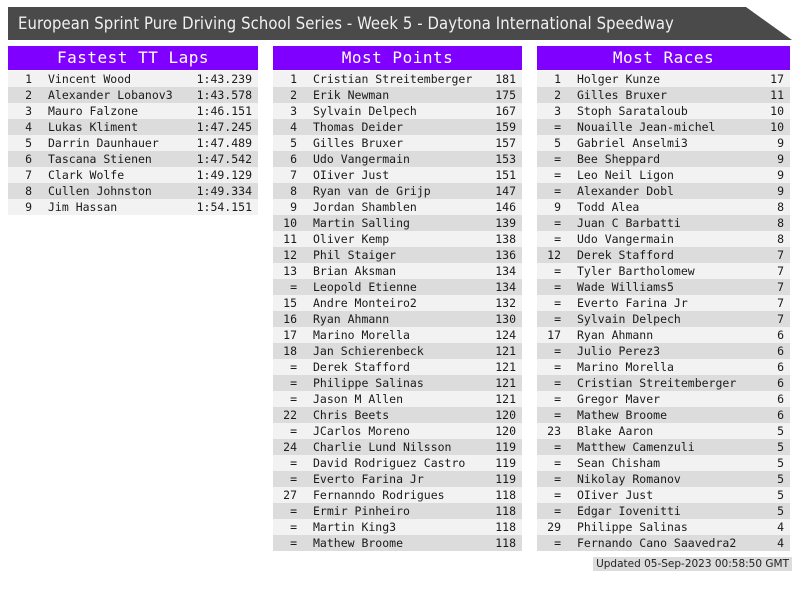  I want to click on table-row: 12 Phil Staiger 136, so click(397, 255).